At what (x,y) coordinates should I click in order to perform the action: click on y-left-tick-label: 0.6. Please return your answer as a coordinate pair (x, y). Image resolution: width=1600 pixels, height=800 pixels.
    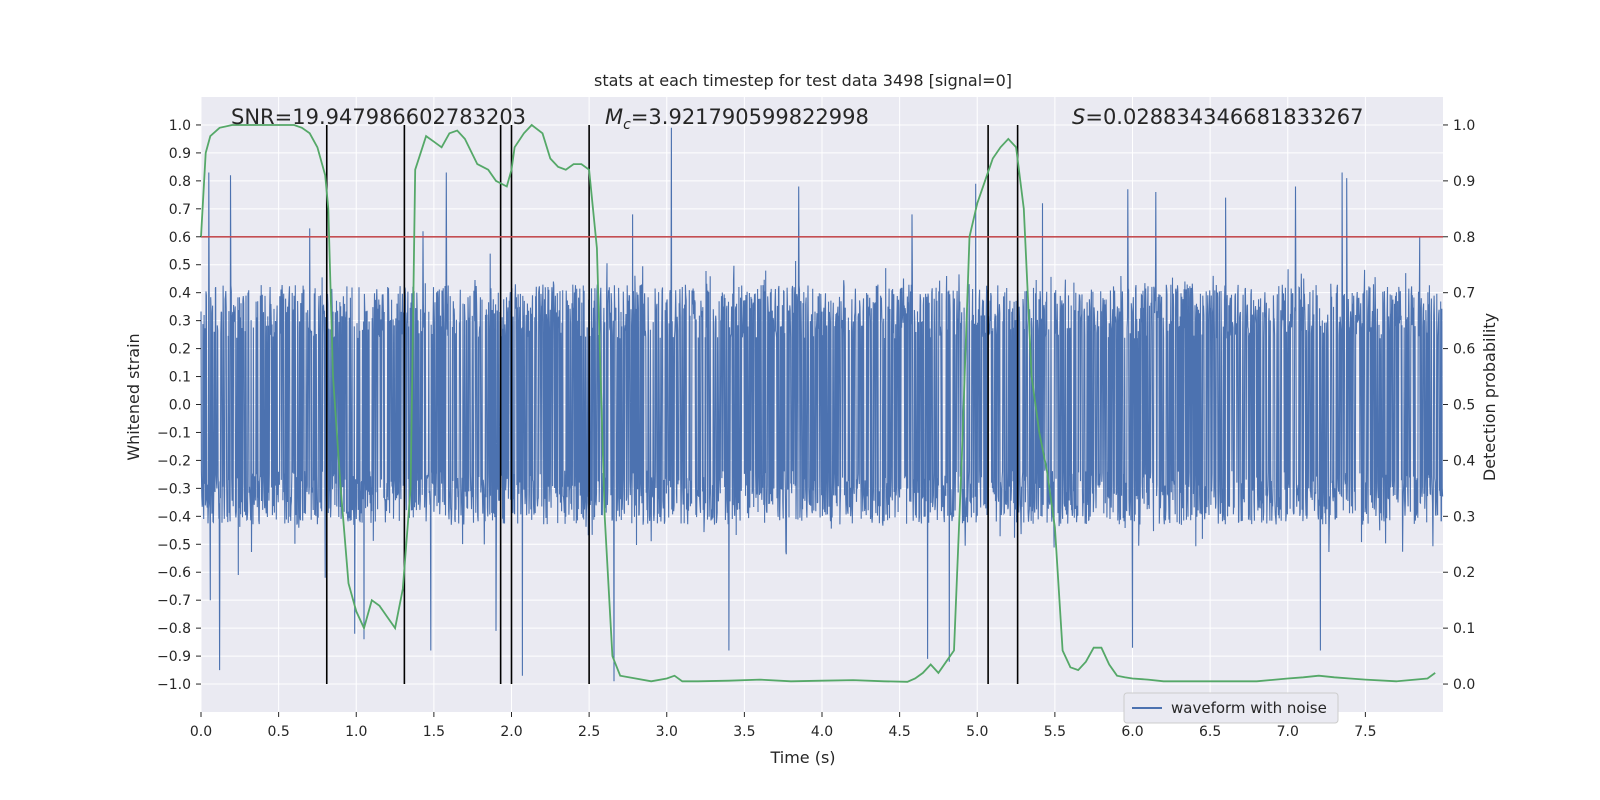
    Looking at the image, I should click on (180, 238).